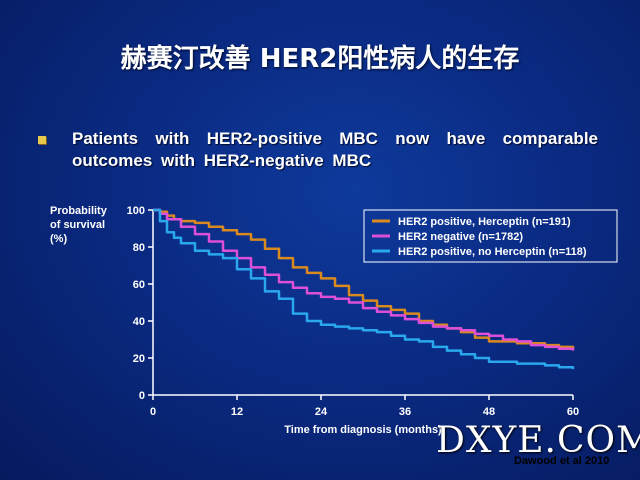 Image resolution: width=640 pixels, height=480 pixels. Describe the element at coordinates (562, 461) in the screenshot. I see `citation-text: Dawood et al 2010` at that location.